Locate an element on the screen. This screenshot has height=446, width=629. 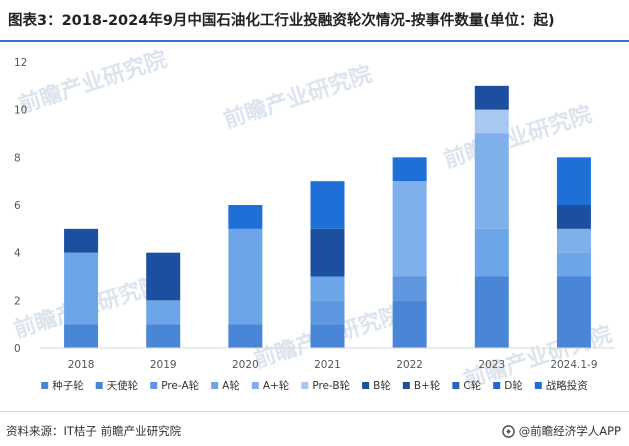
legend-item: 天使轮 is located at coordinates (117, 385).